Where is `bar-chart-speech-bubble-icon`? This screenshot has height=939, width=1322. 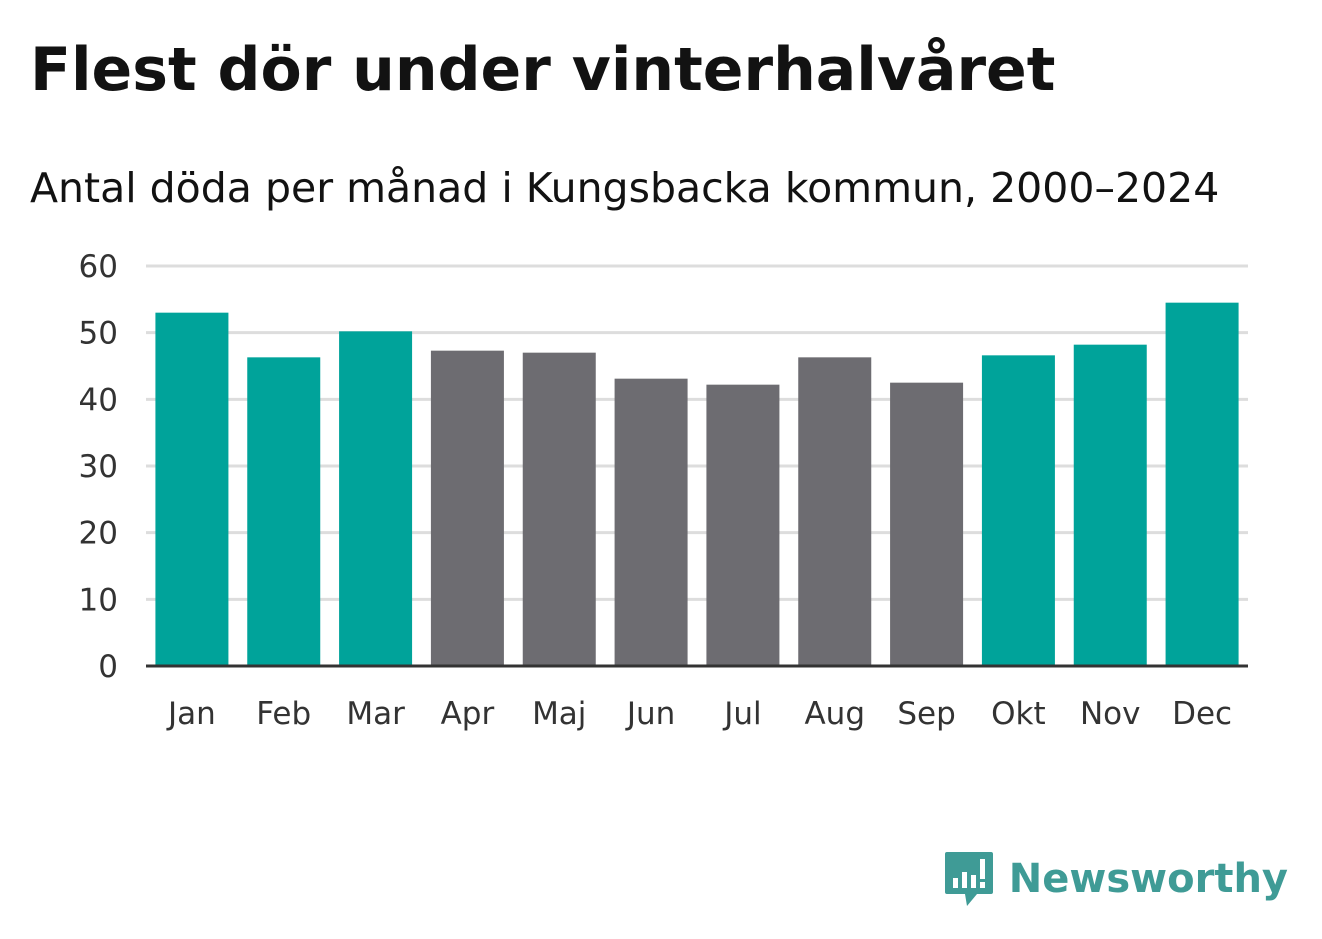
bar-chart-speech-bubble-icon is located at coordinates (968, 879).